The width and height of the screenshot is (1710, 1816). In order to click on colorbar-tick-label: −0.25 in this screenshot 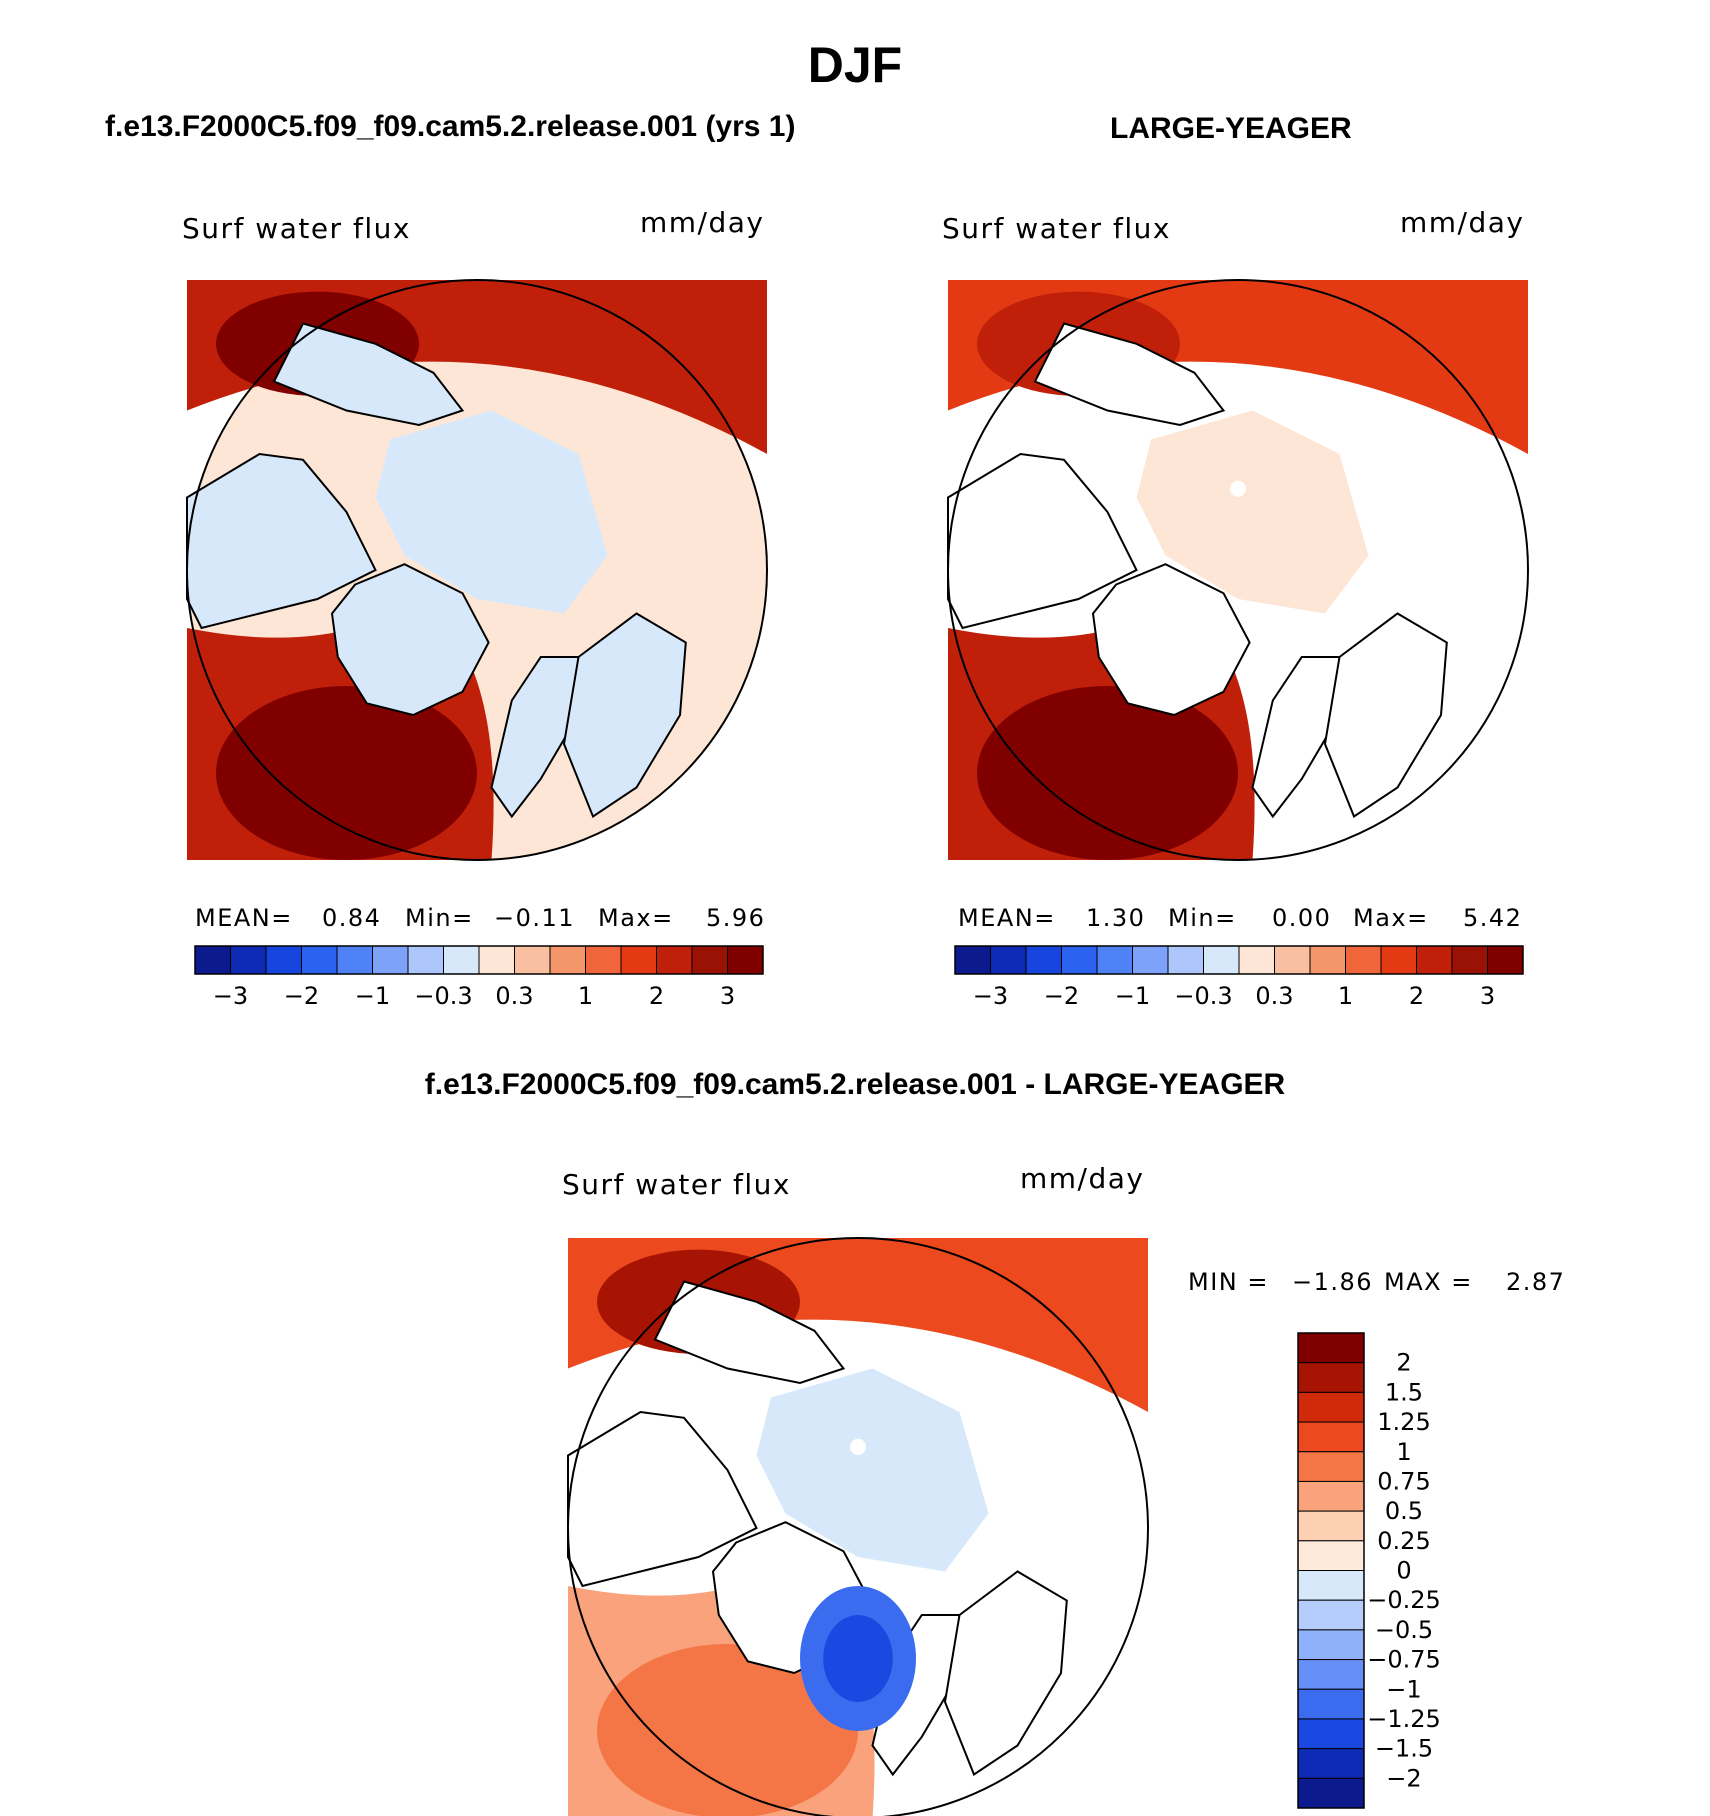, I will do `click(1404, 1600)`.